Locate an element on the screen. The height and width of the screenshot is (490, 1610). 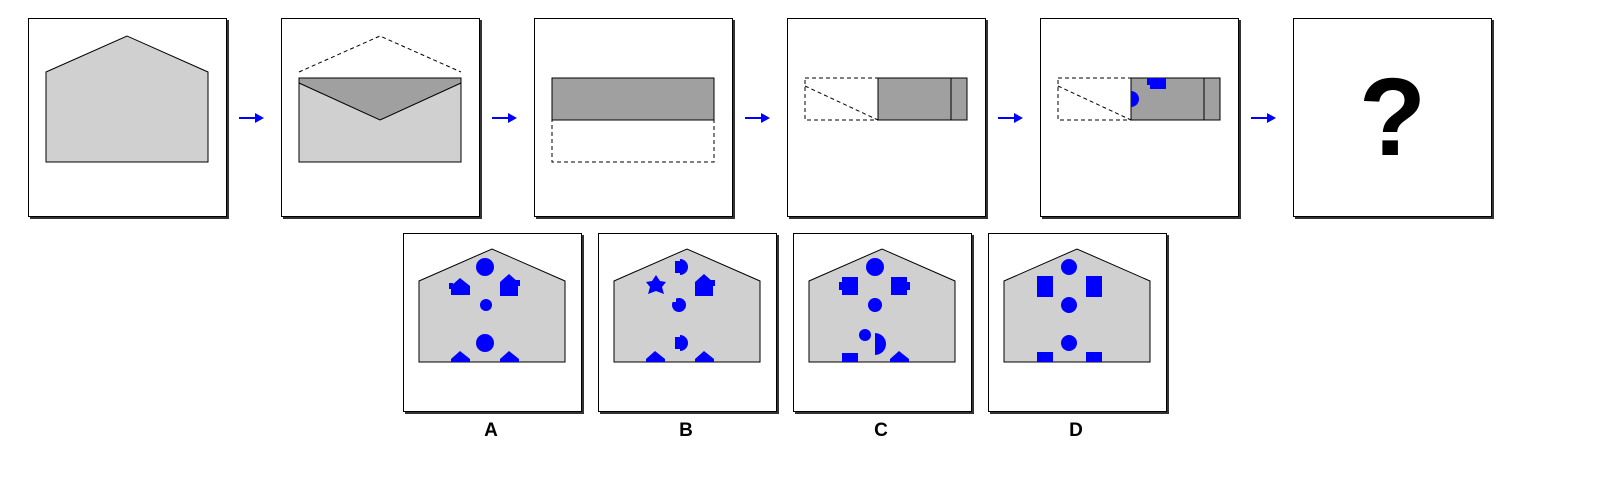
folded-flap is located at coordinates (380, 99).